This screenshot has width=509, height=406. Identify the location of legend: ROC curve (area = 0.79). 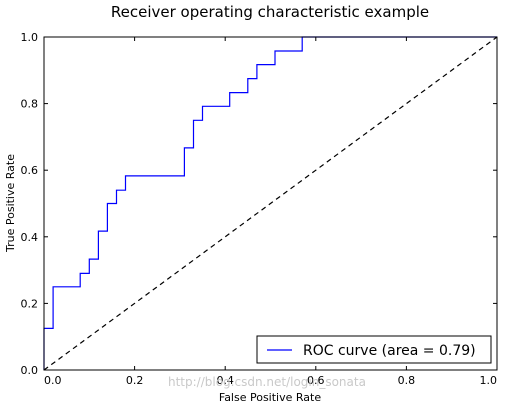
(374, 349).